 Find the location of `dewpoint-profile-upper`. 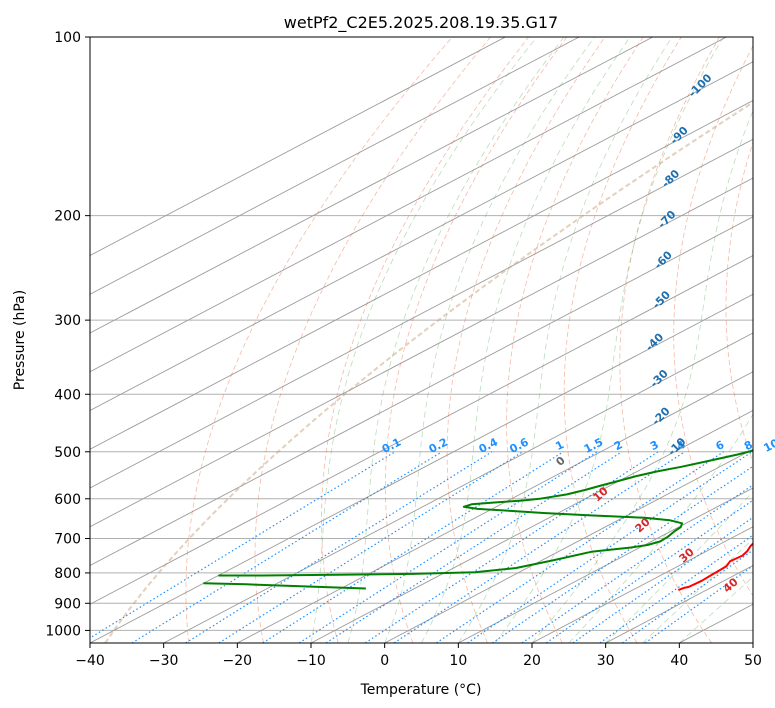

dewpoint-profile-upper is located at coordinates (485, 513).